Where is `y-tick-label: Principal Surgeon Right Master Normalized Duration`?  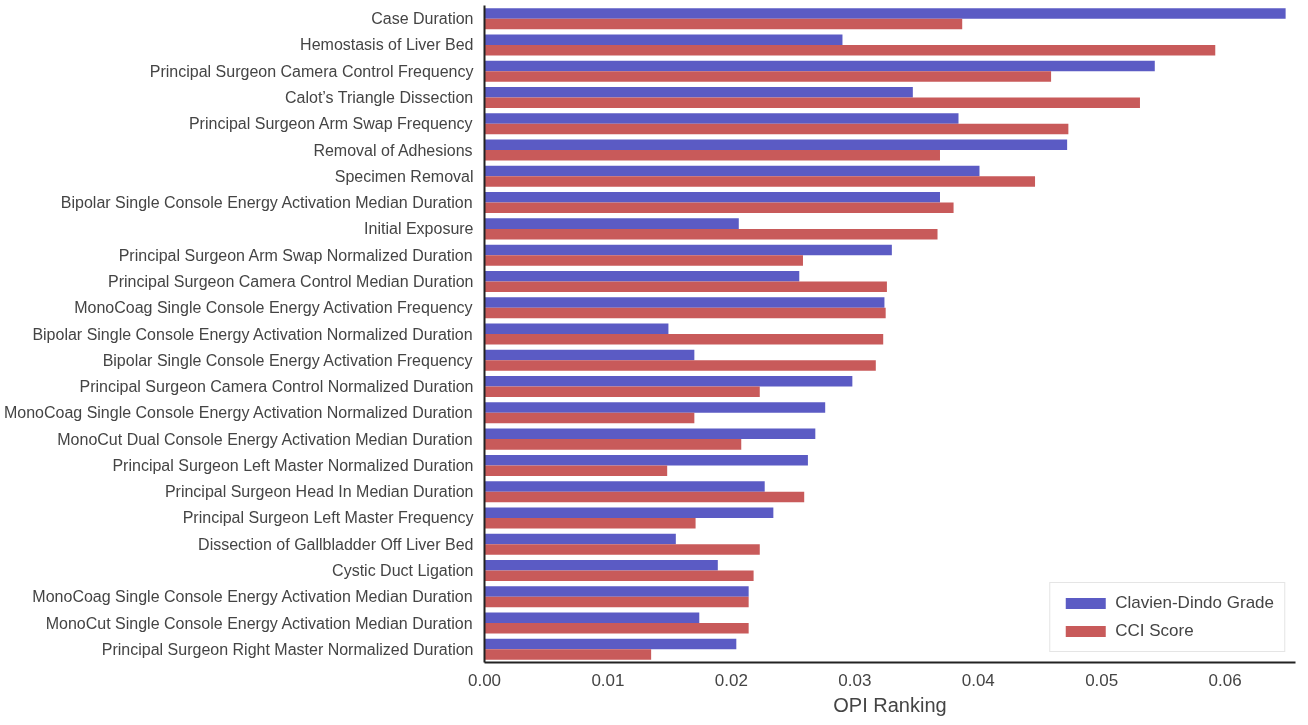 y-tick-label: Principal Surgeon Right Master Normalized Duration is located at coordinates (287, 649).